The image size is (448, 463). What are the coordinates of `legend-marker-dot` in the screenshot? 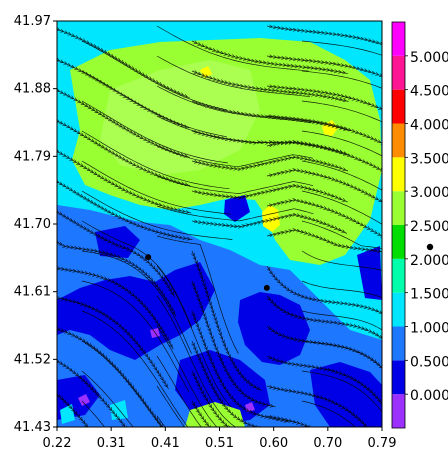 It's located at (430, 247).